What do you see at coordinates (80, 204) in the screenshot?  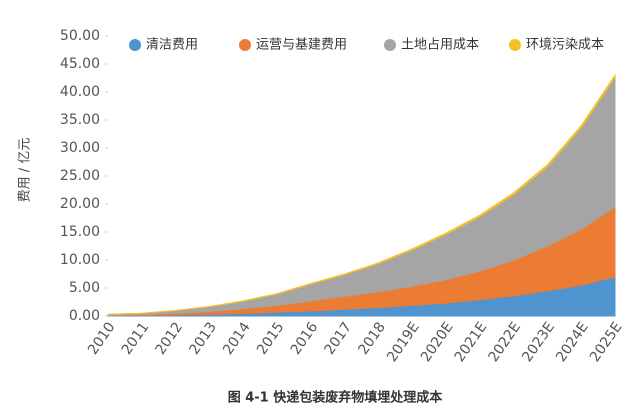 I see `y-tick-label: 20.00` at bounding box center [80, 204].